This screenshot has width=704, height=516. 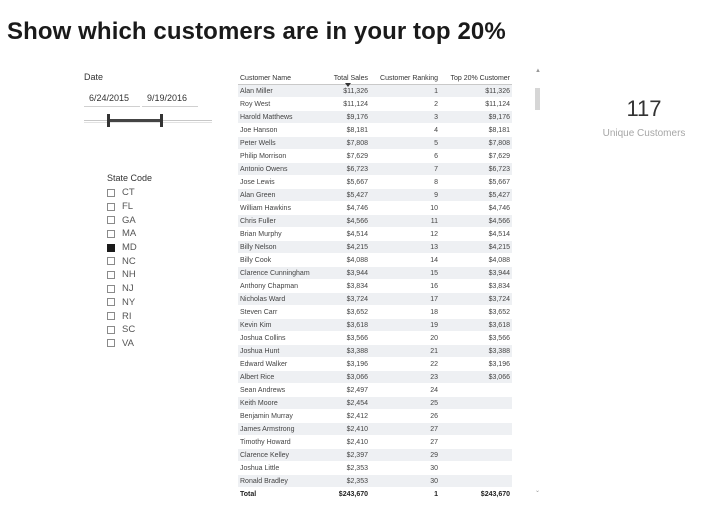 What do you see at coordinates (476, 286) in the screenshot?
I see `cell-top-20-customer: $3,834` at bounding box center [476, 286].